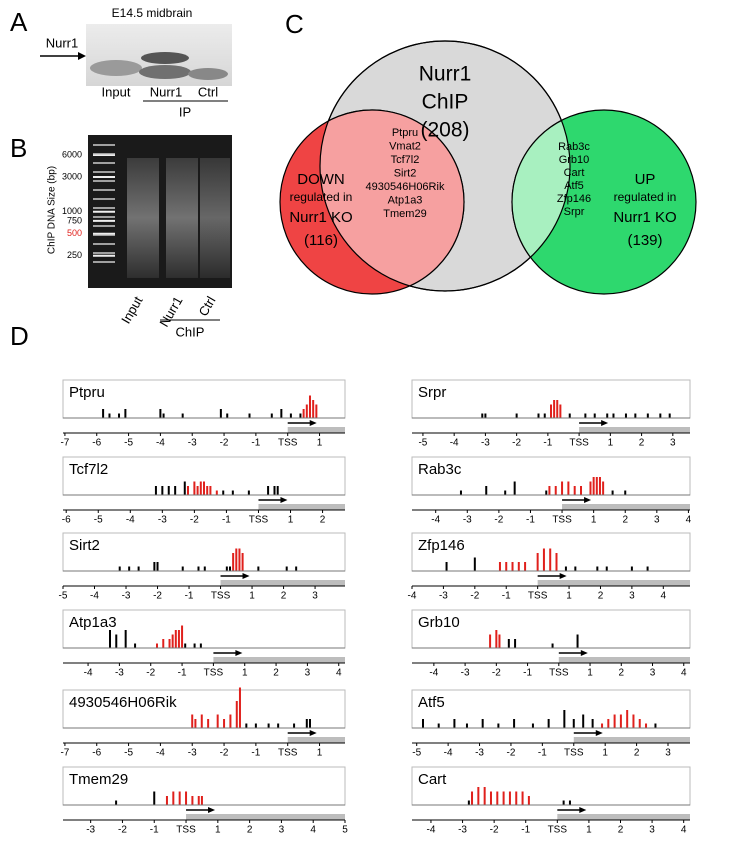  I want to click on up-text: (139), so click(644, 240).